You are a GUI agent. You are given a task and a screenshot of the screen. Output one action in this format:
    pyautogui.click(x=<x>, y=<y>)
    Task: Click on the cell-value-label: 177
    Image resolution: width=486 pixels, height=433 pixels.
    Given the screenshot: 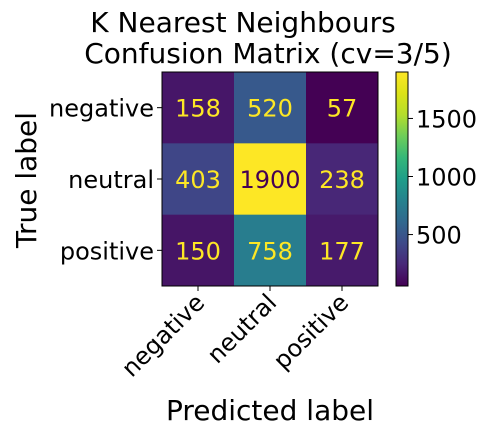 What is the action you would take?
    pyautogui.click(x=342, y=251)
    